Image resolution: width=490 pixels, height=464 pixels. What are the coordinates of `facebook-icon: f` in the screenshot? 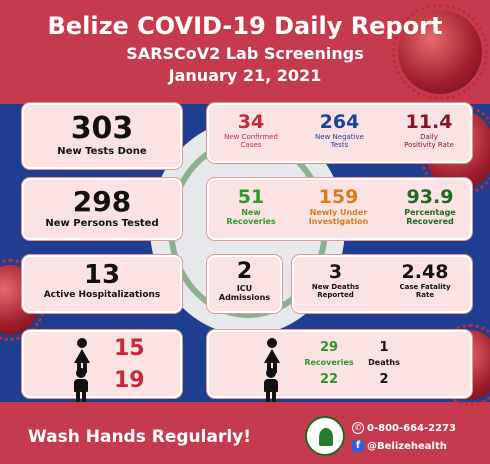 It's located at (358, 446).